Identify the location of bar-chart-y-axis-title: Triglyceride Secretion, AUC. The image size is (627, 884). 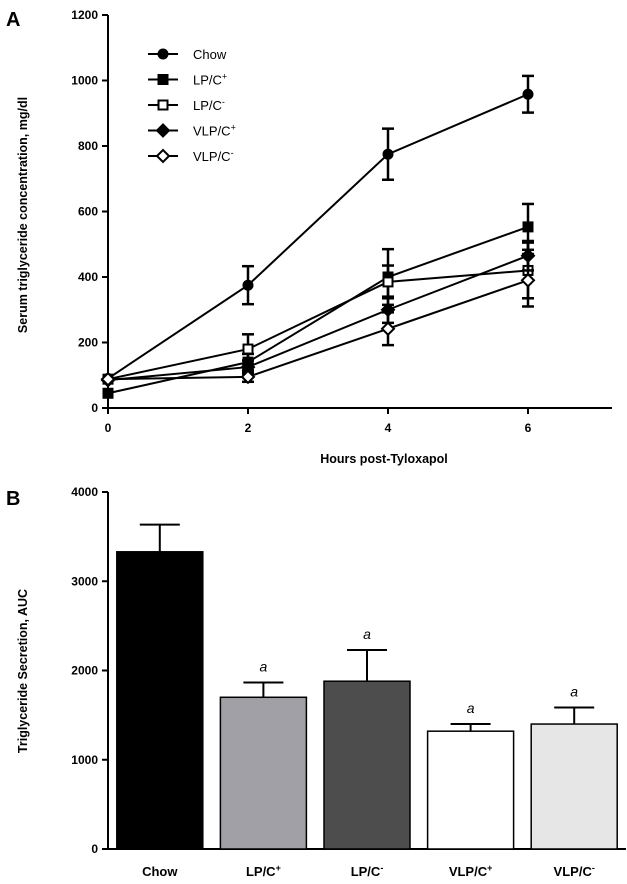
(23, 671).